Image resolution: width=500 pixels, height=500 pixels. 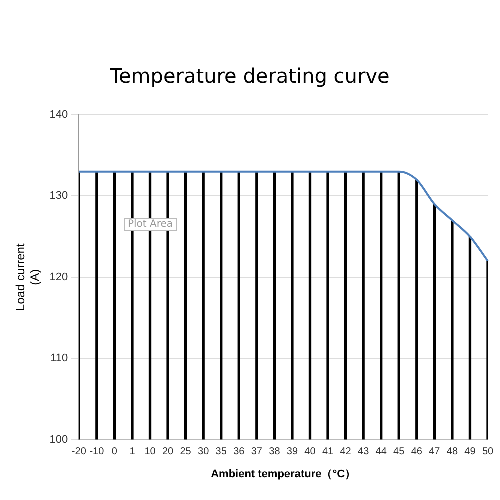 What do you see at coordinates (417, 452) in the screenshot?
I see `x-tick-label: 46` at bounding box center [417, 452].